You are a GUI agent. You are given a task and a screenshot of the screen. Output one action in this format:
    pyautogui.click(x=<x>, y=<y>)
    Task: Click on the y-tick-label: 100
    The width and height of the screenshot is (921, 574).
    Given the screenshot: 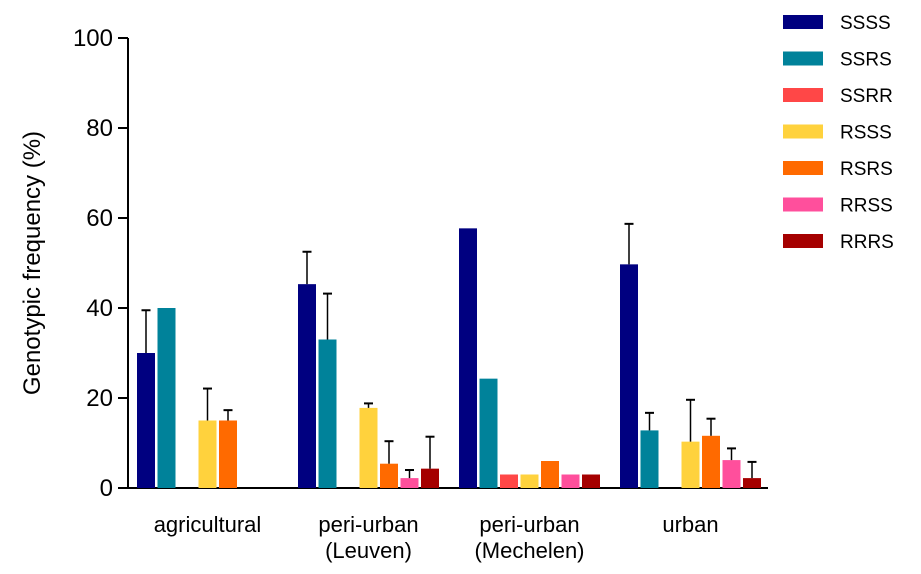 What is the action you would take?
    pyautogui.click(x=93, y=38)
    